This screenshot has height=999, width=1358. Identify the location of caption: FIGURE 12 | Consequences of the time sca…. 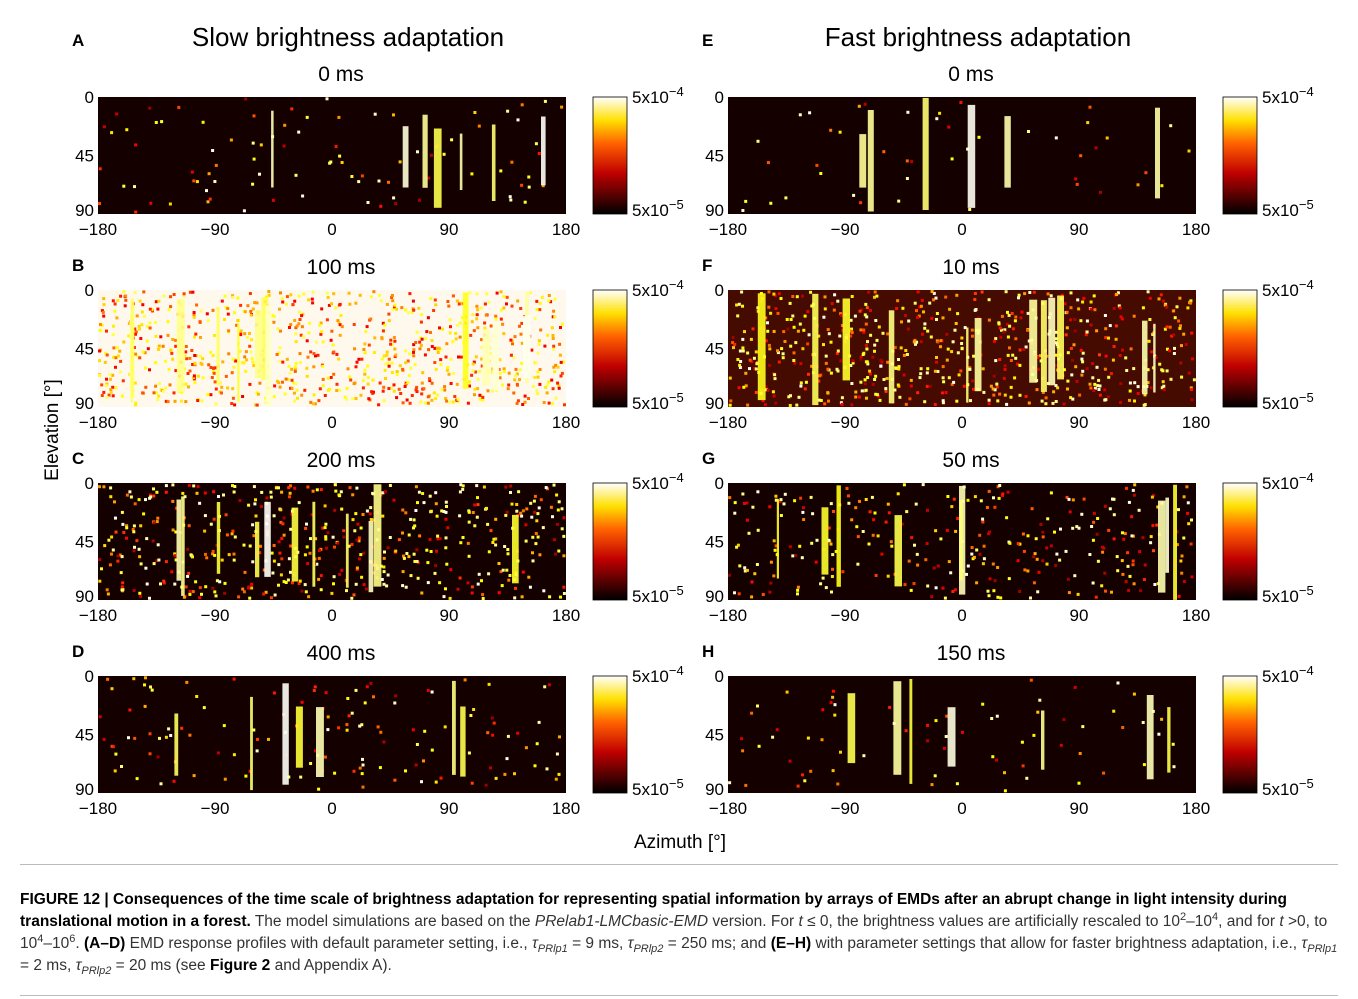
(679, 930).